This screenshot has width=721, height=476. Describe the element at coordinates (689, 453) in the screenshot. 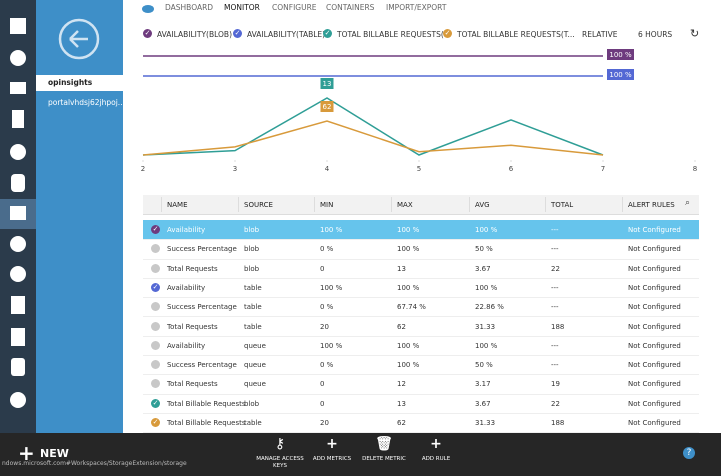

I see `help-button: ?` at that location.